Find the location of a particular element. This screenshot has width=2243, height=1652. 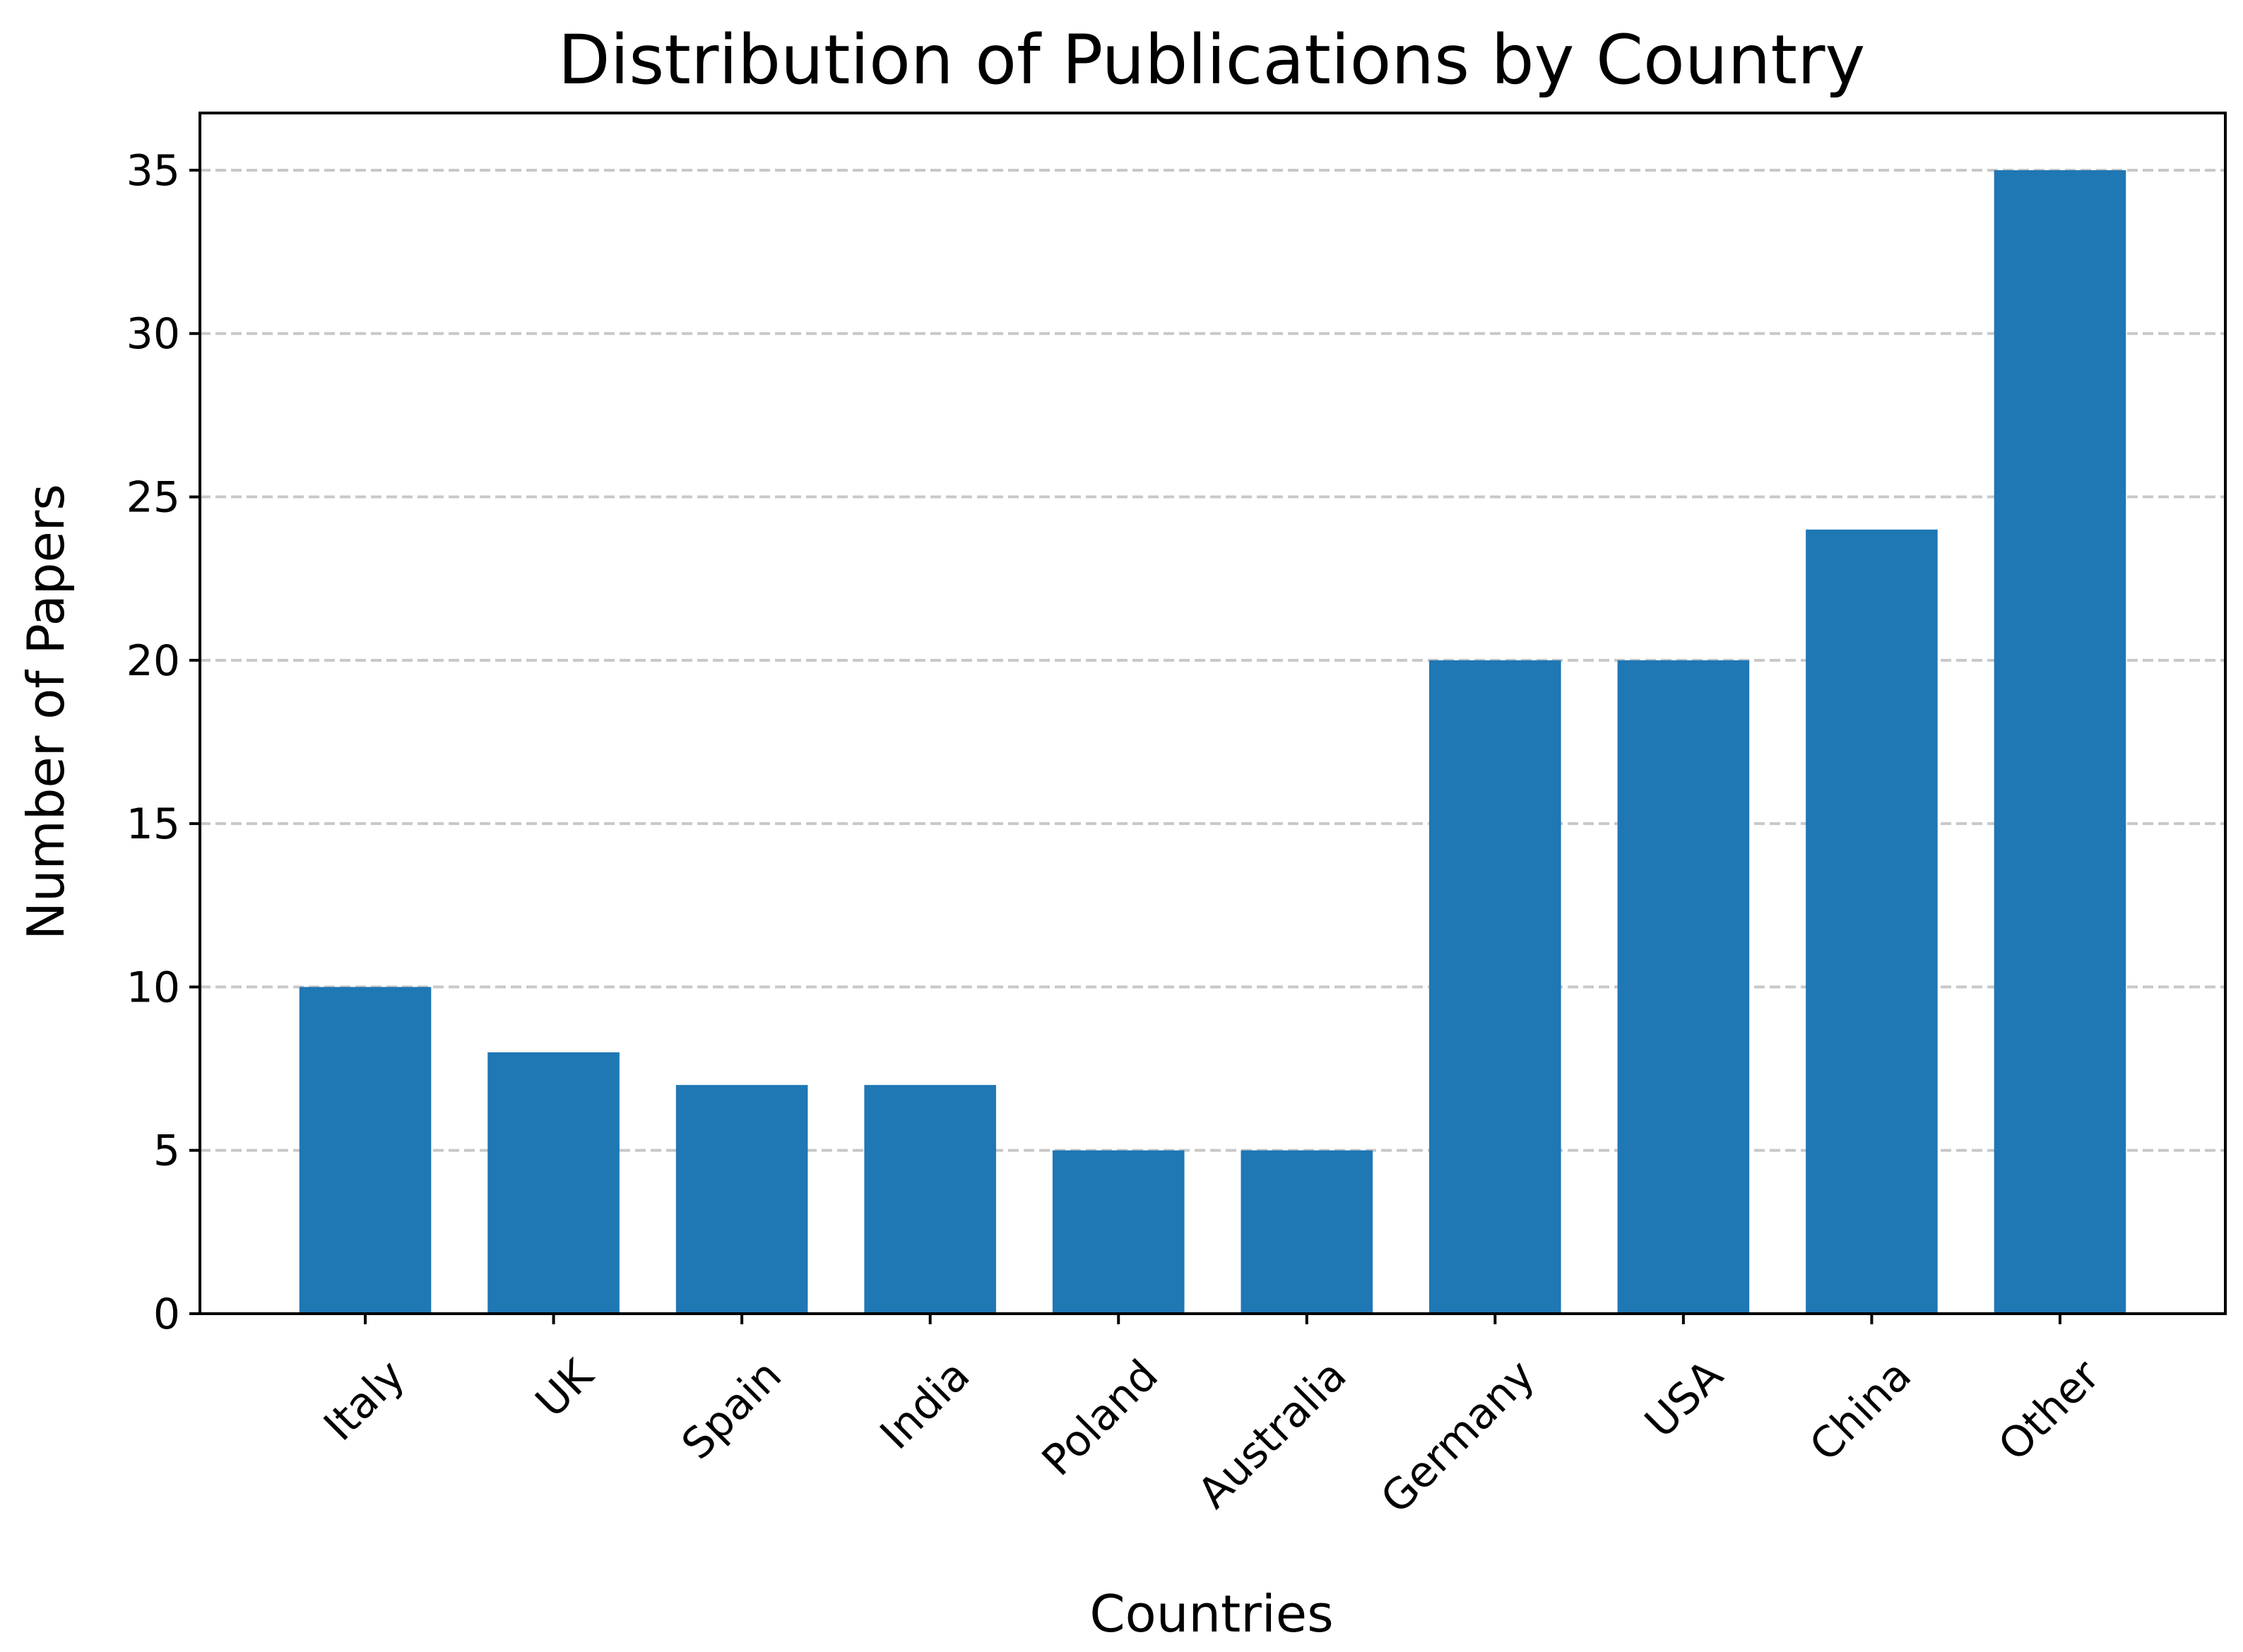

y-tick-label: 10 is located at coordinates (153, 987).